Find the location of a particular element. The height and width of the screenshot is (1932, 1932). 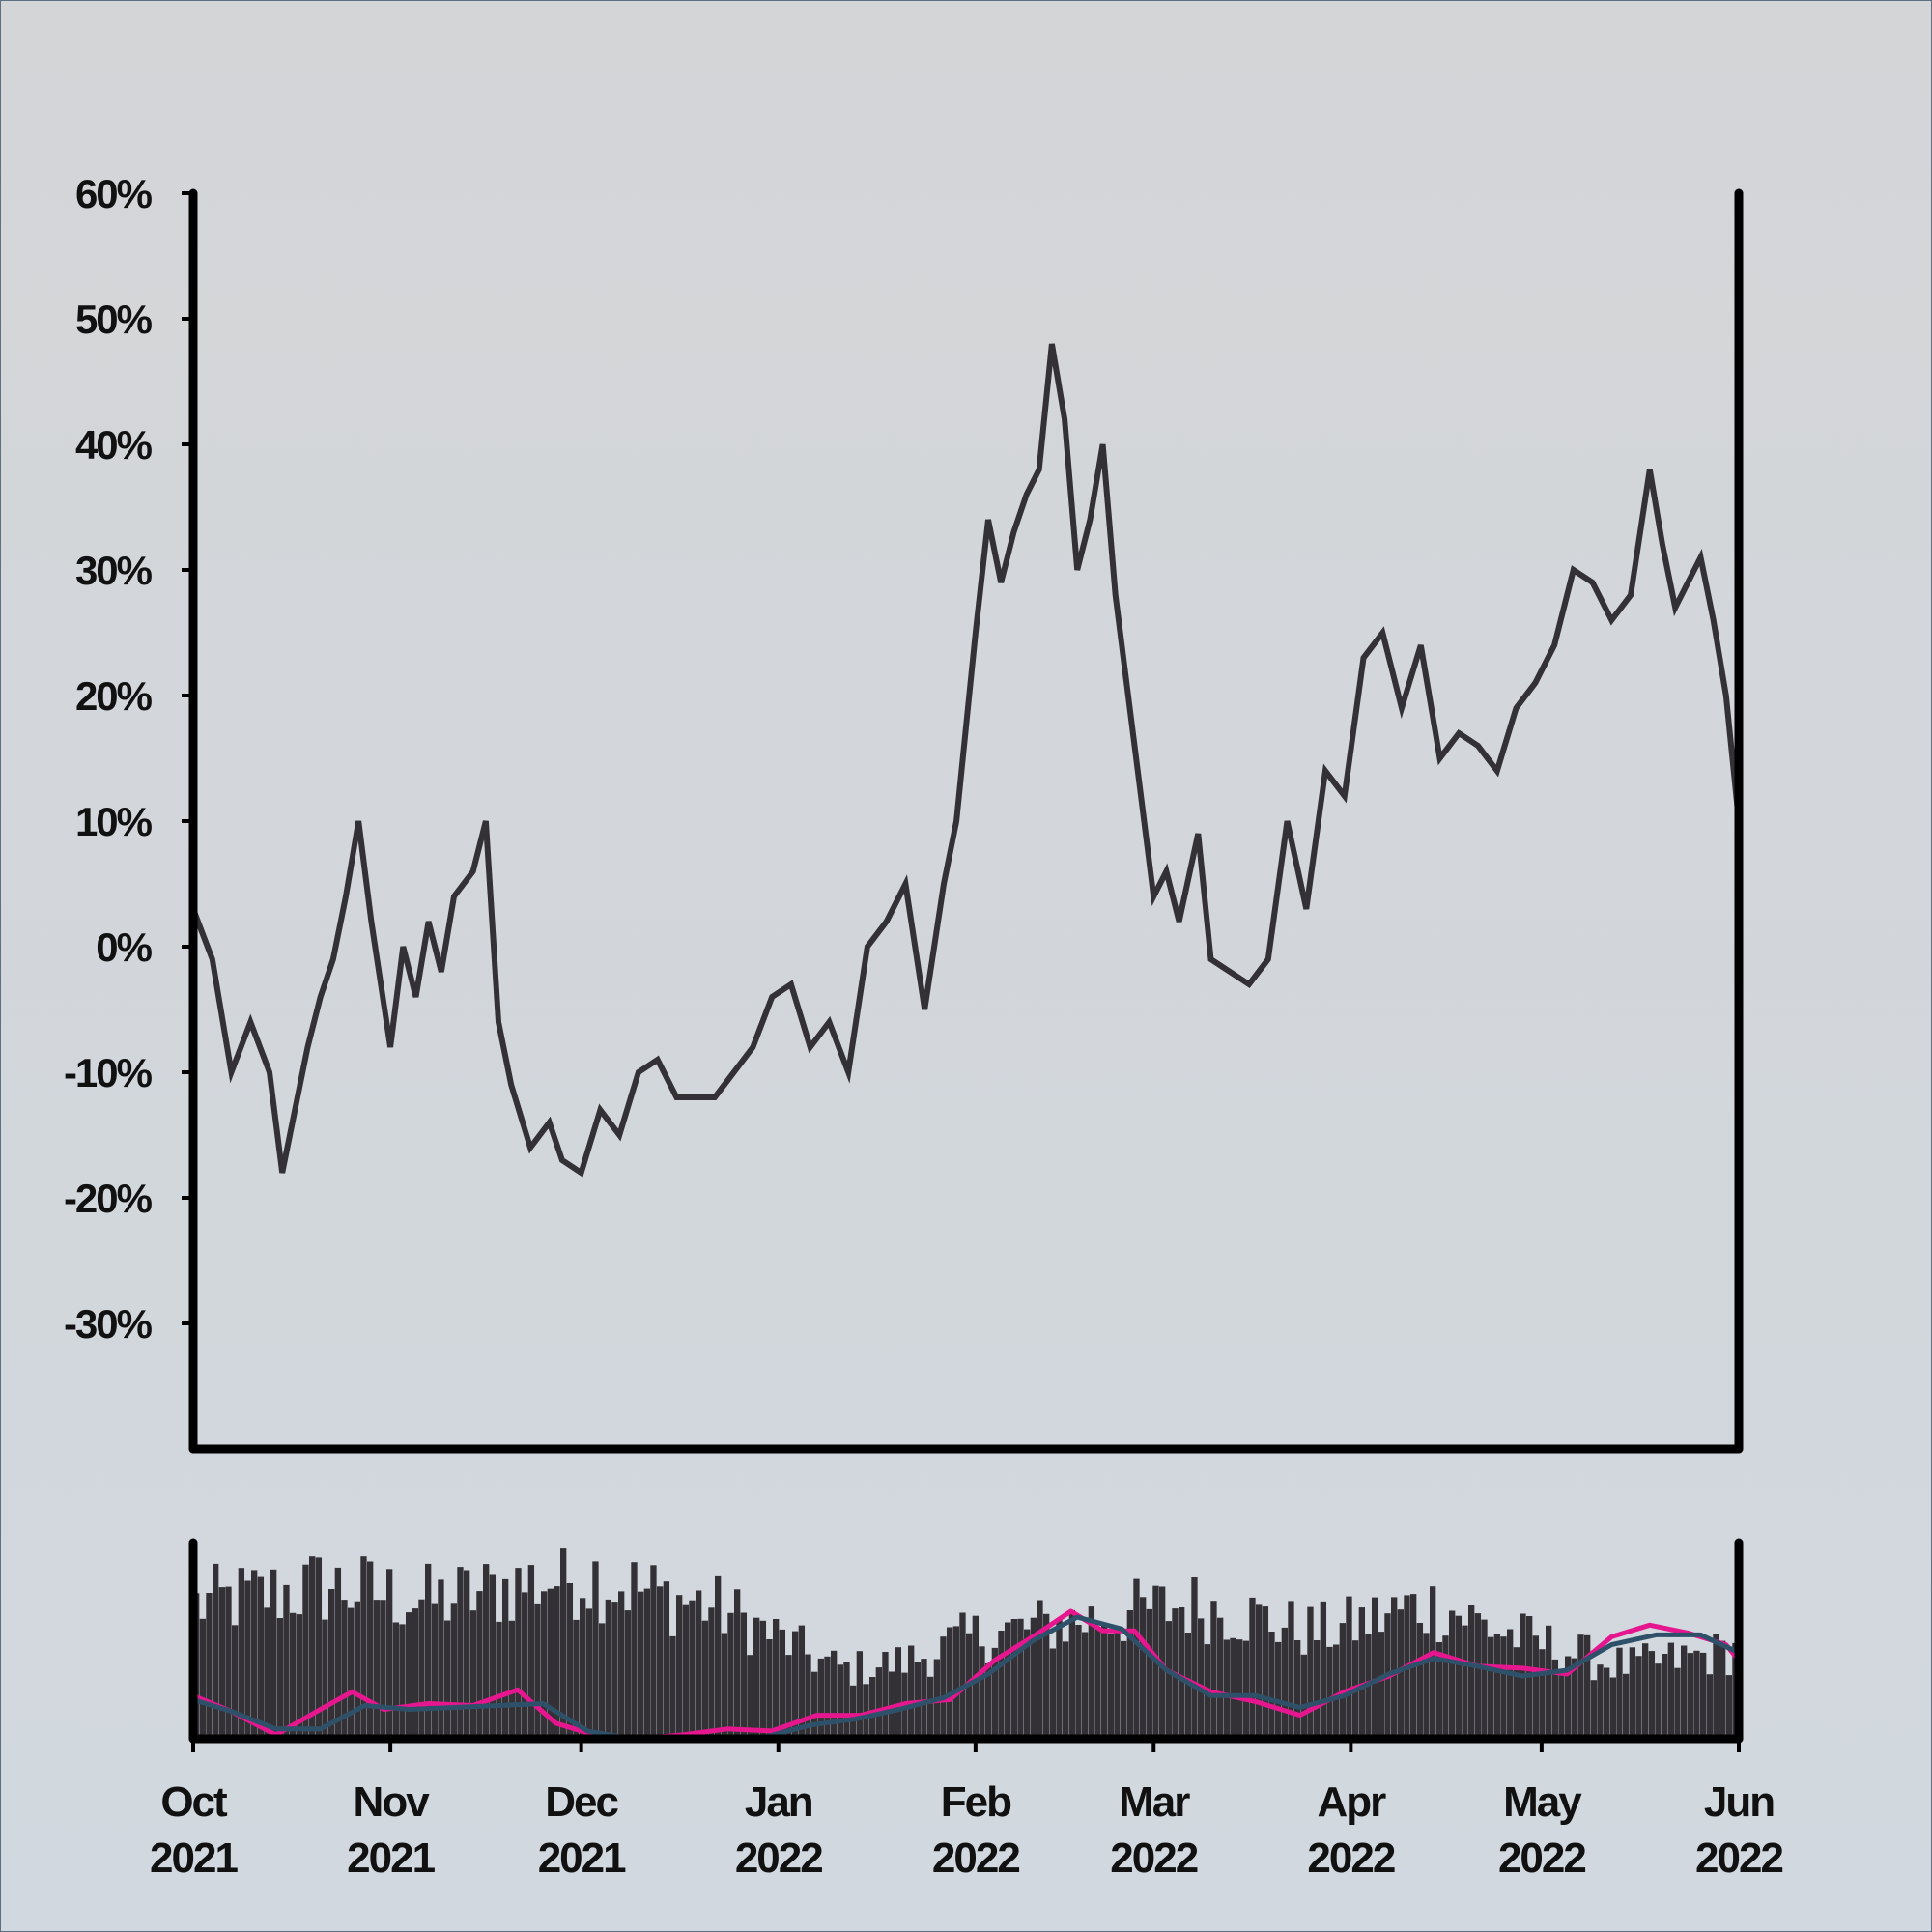

x-tick-month: Dec is located at coordinates (581, 1802).